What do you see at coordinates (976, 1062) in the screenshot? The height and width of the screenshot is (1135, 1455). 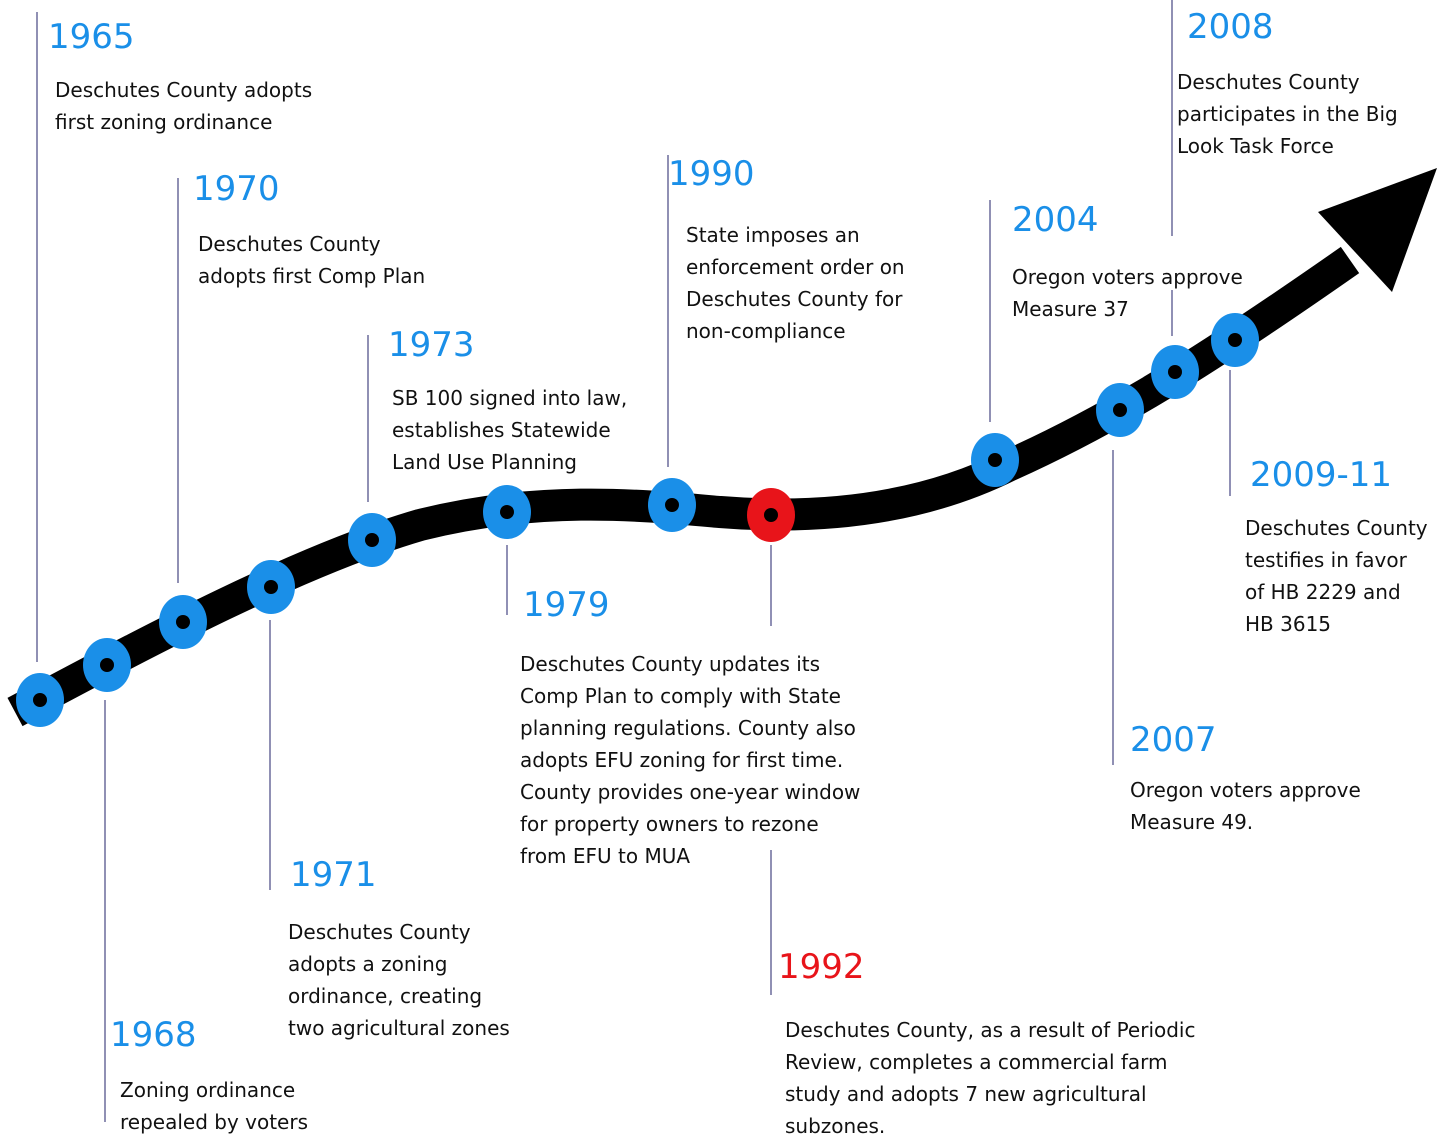 I see `event-description: Review, completes a commercial farm` at bounding box center [976, 1062].